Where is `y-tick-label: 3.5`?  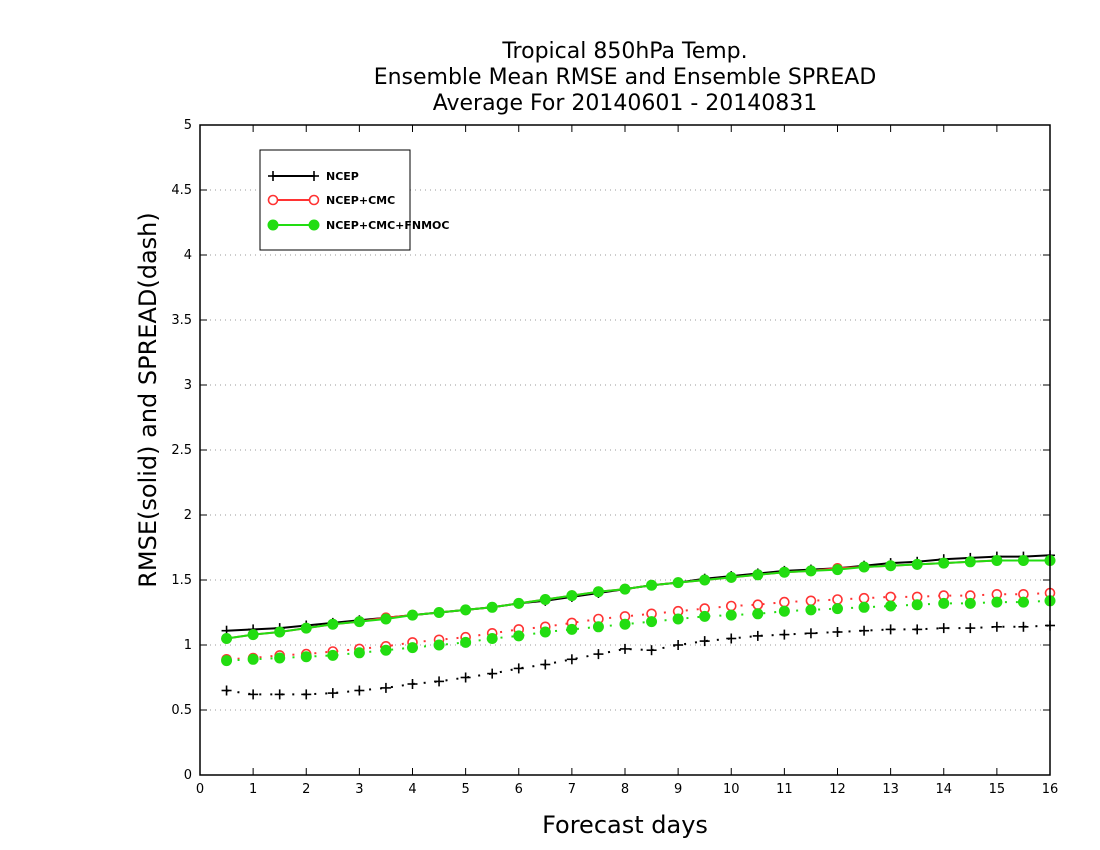
y-tick-label: 3.5 is located at coordinates (181, 320).